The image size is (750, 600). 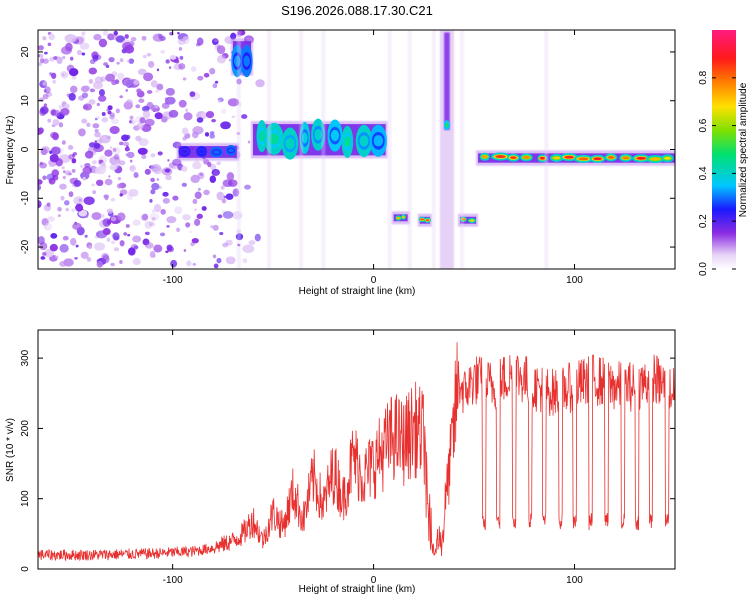 What do you see at coordinates (574, 280) in the screenshot?
I see `spectrogram-x-tick-label-2: 100` at bounding box center [574, 280].